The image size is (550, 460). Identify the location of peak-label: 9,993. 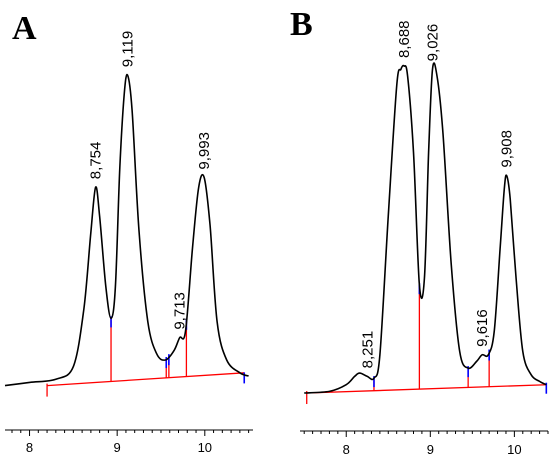
(204, 151).